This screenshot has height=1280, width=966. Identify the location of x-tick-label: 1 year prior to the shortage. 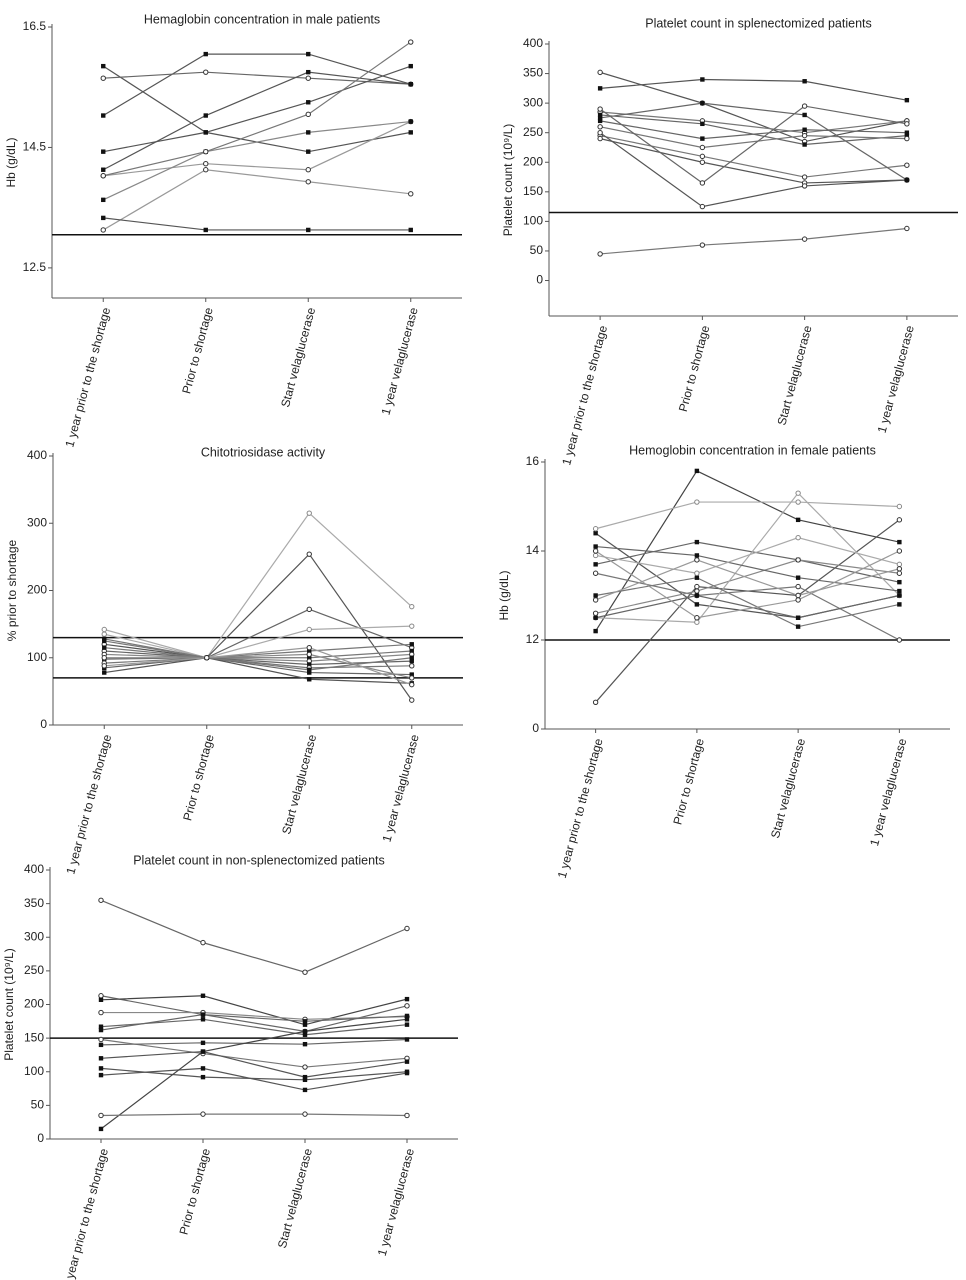
(584, 395).